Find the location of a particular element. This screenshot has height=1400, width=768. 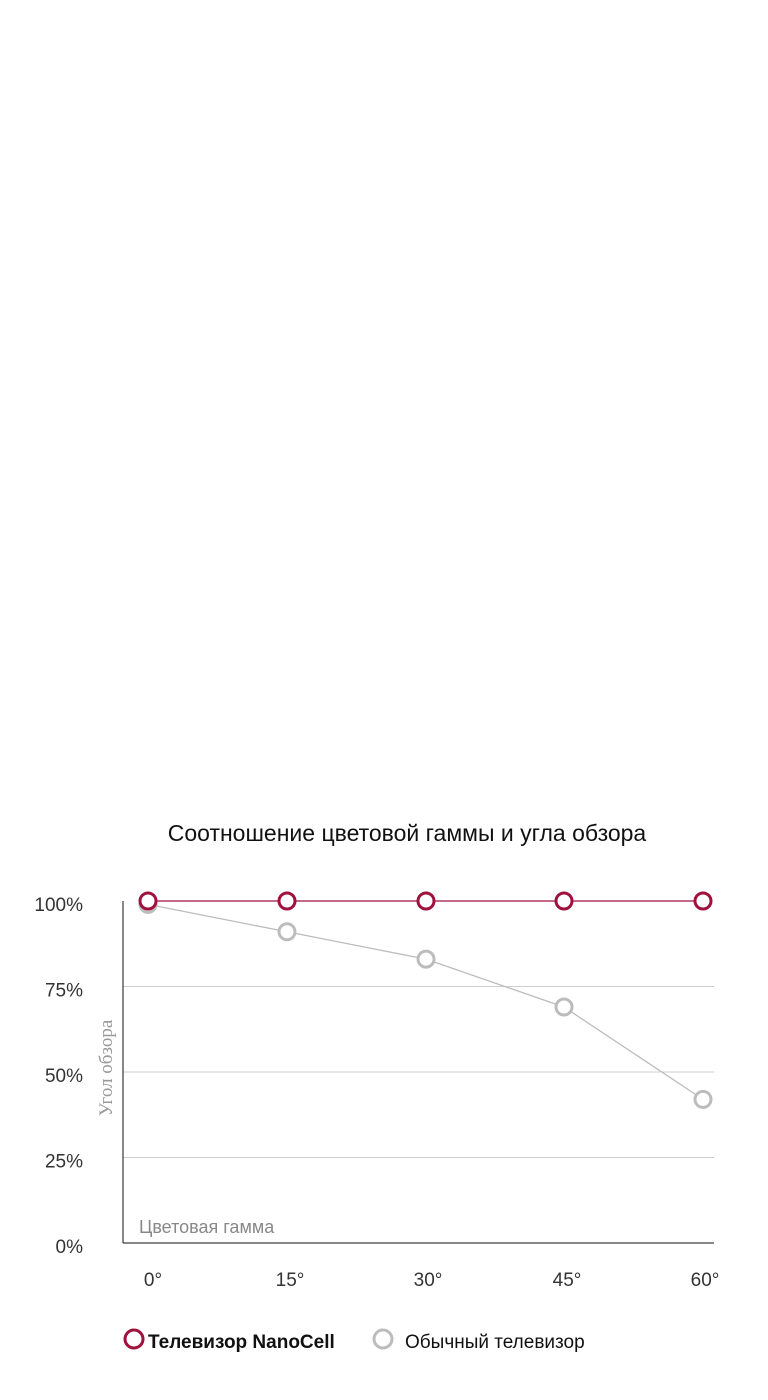

legend: Телевизор NanoCell Обычный телевизор is located at coordinates (354, 1340).